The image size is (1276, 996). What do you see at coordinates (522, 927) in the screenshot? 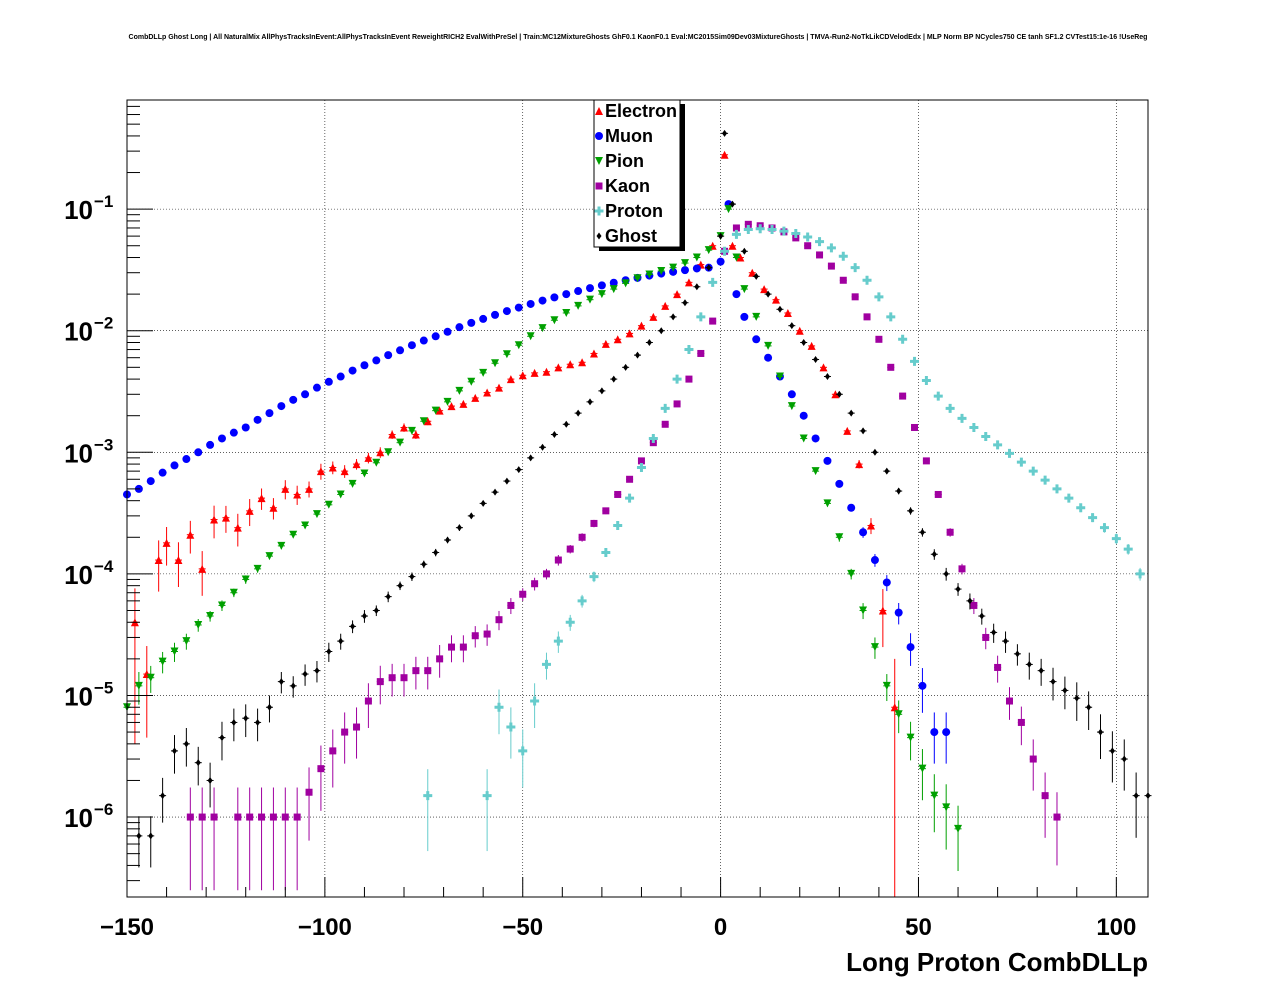
I see `x-tick-label: −50` at bounding box center [522, 927].